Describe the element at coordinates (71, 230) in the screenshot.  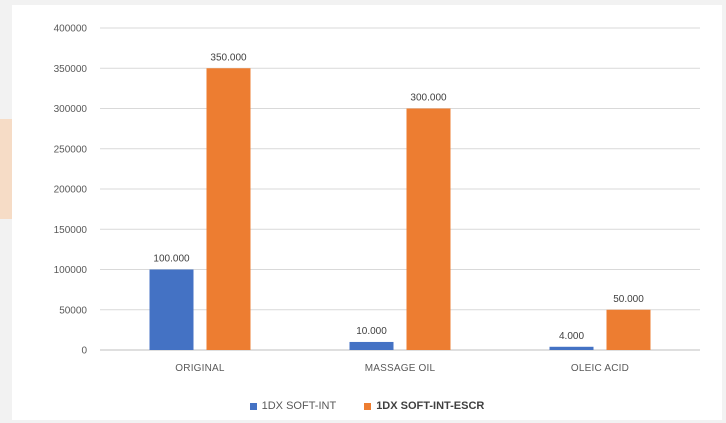
I see `y-tick-label: 150000` at that location.